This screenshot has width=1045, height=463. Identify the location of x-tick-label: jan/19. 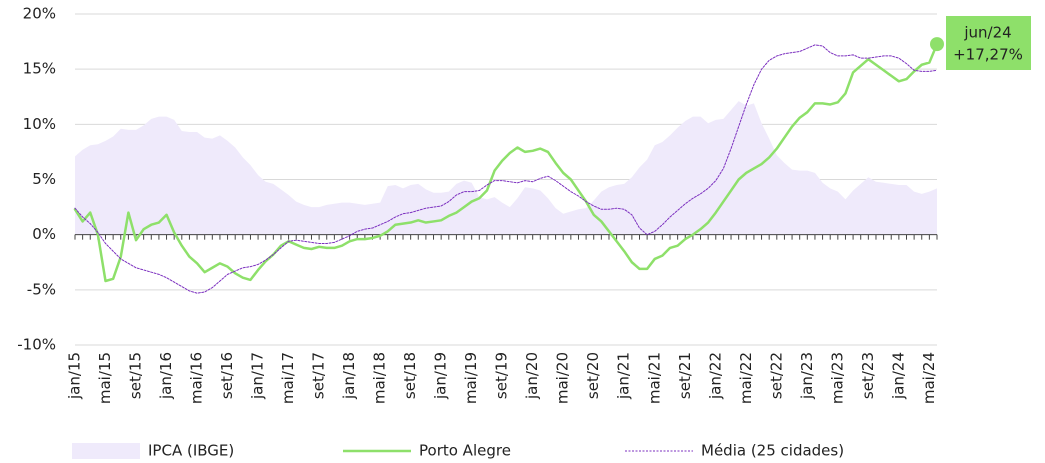
(441, 376).